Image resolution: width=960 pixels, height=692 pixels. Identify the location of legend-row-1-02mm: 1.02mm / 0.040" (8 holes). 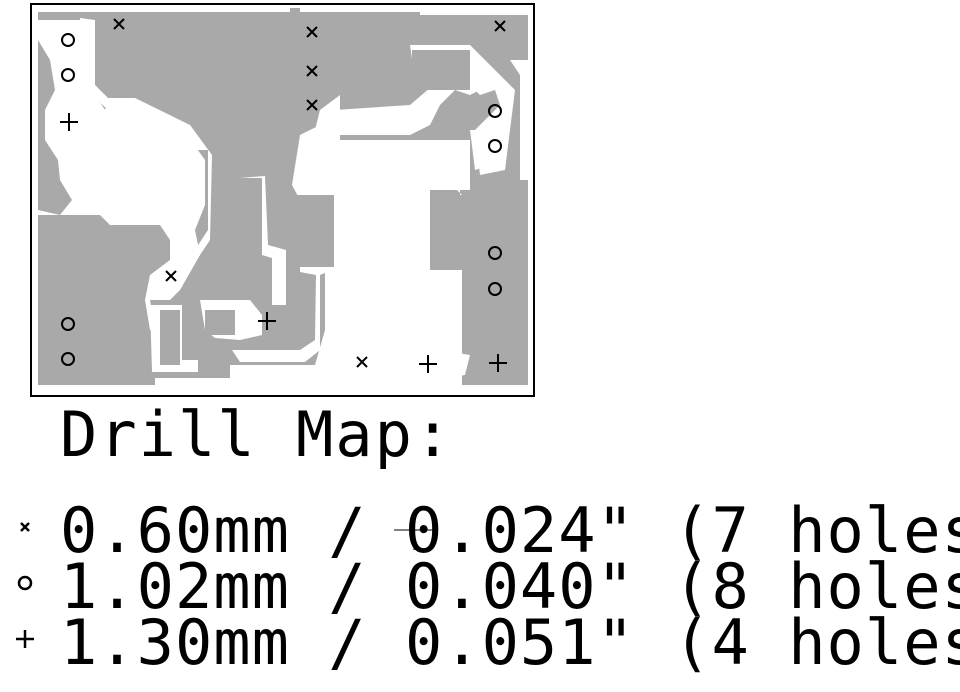
(480, 586).